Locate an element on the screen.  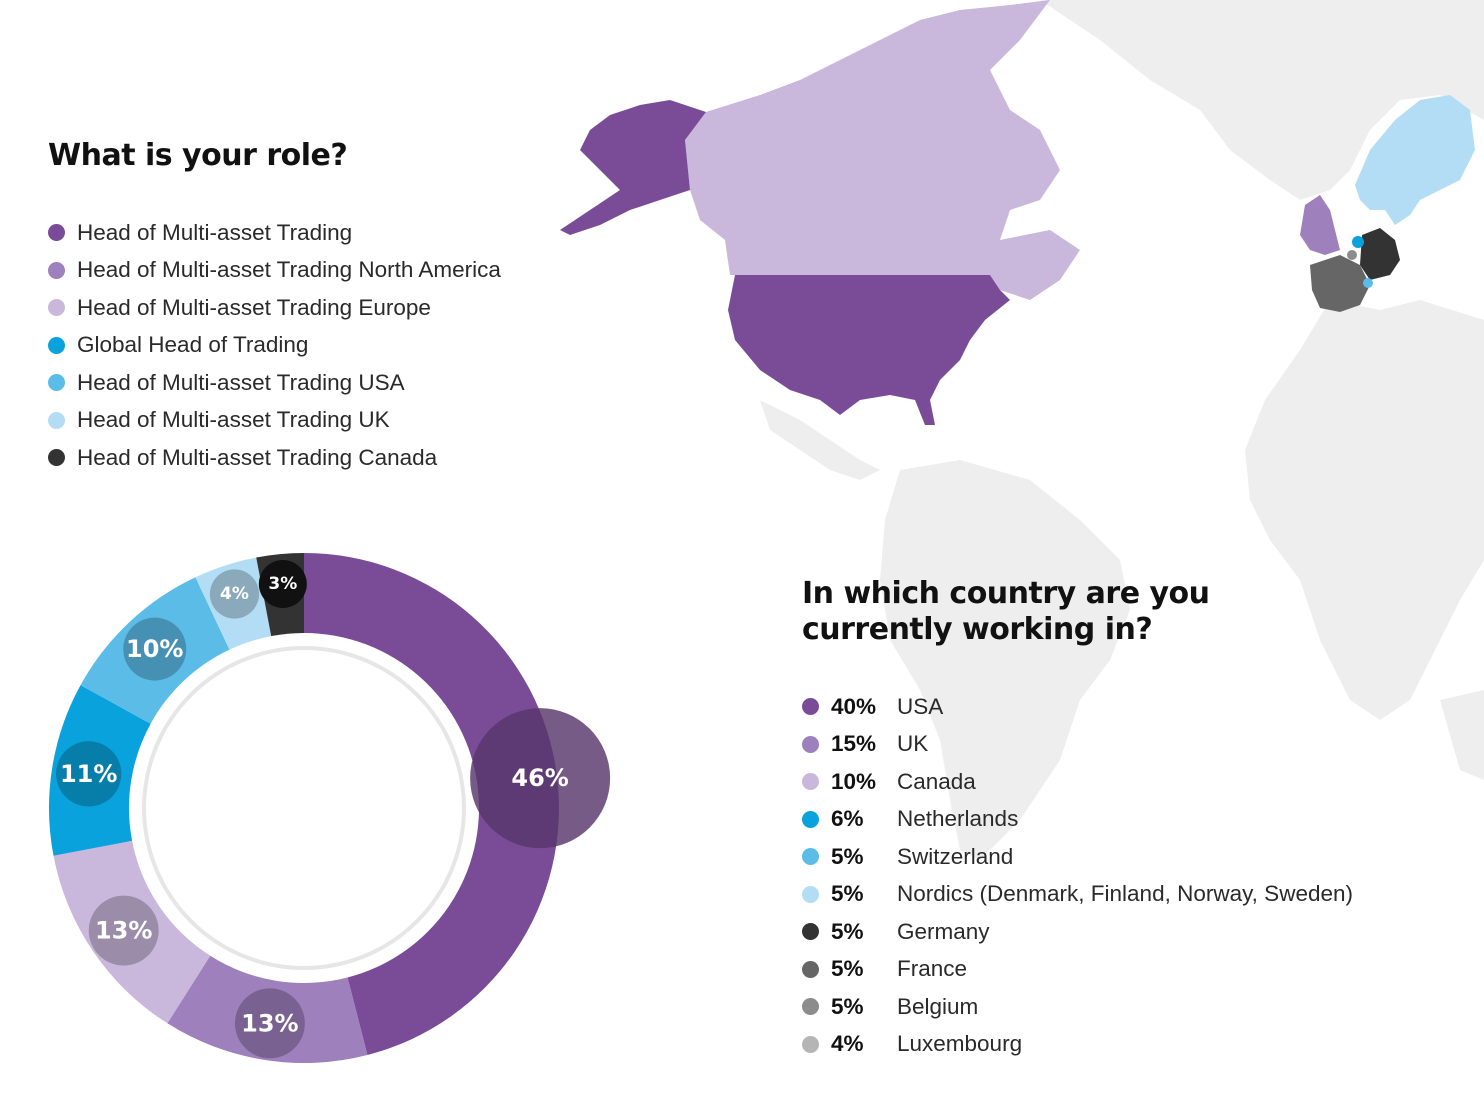
country-legend-item: 6% Netherlands is located at coordinates (1077, 820).